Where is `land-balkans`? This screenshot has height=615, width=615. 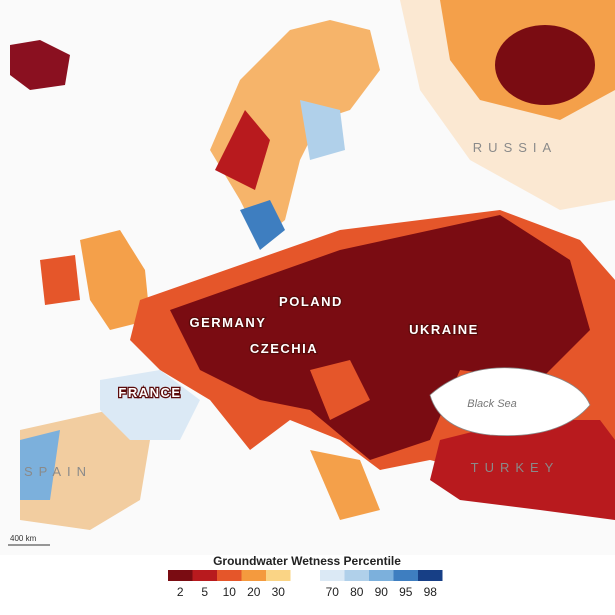
land-balkans is located at coordinates (345, 485).